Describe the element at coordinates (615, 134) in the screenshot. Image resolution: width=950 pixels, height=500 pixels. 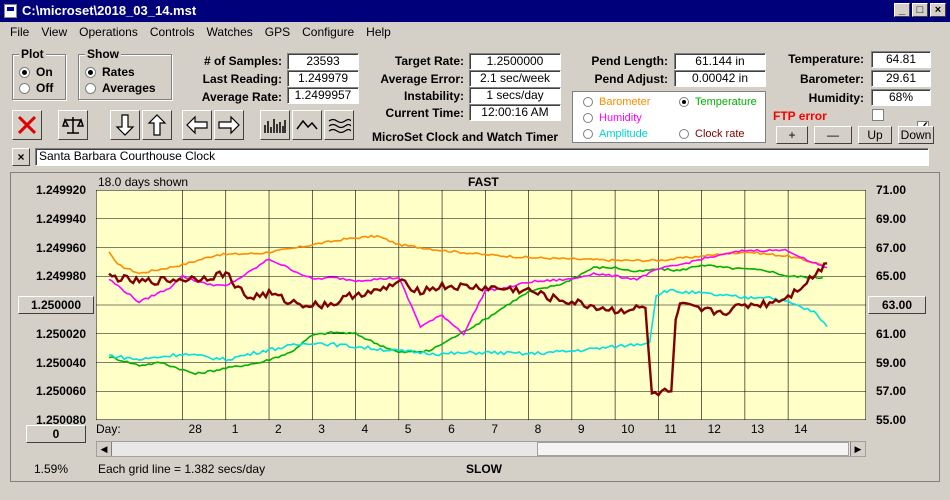
I see `legend-amplitude: Amplitude` at that location.